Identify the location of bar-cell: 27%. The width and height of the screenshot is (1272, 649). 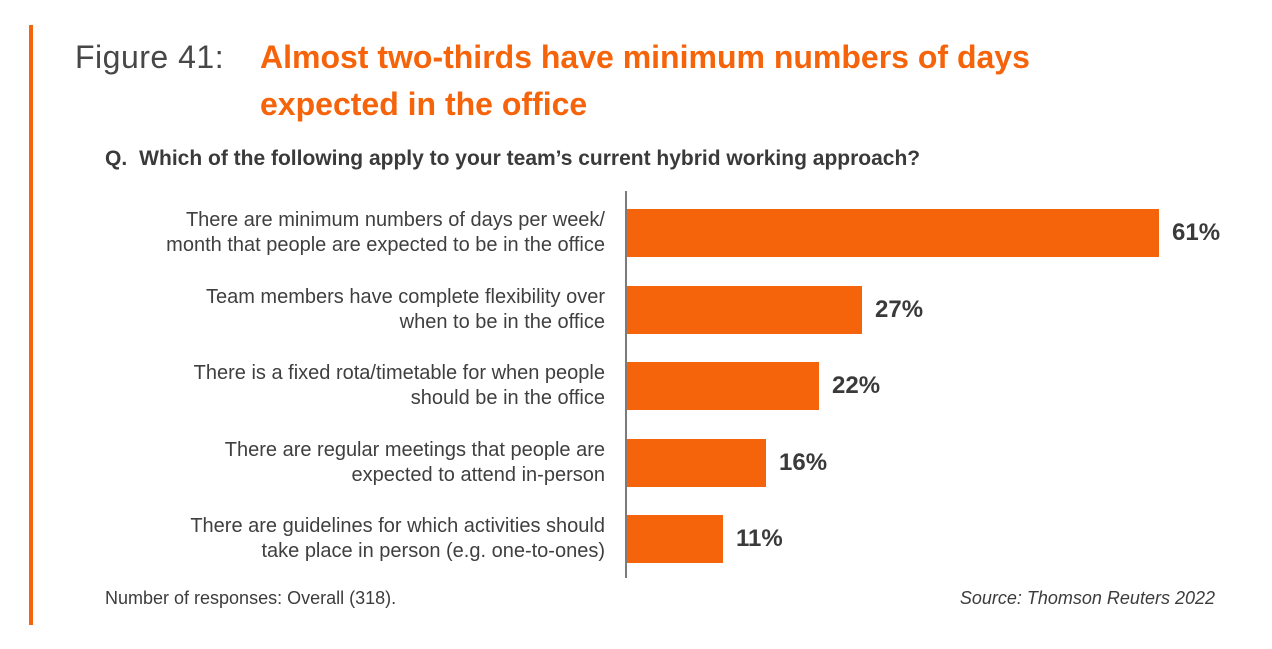
(775, 309).